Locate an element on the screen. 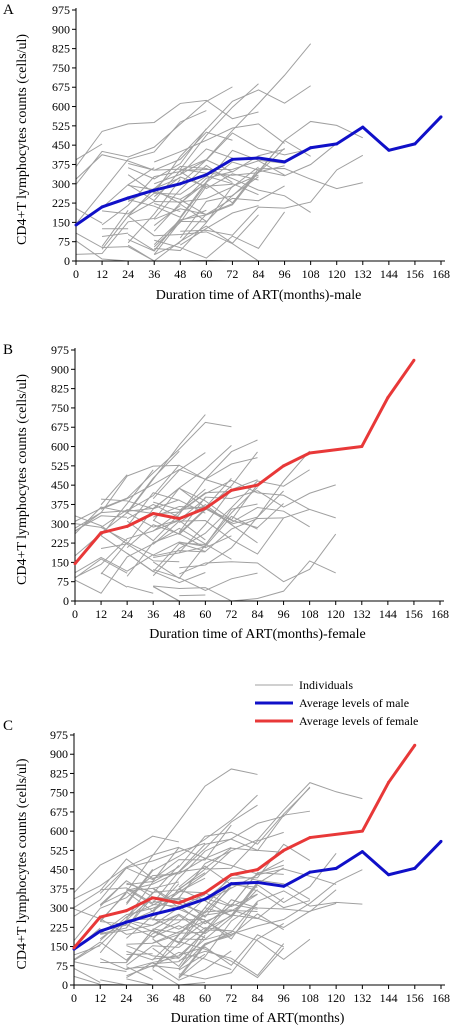  x-tick-label: 96 is located at coordinates (284, 614).